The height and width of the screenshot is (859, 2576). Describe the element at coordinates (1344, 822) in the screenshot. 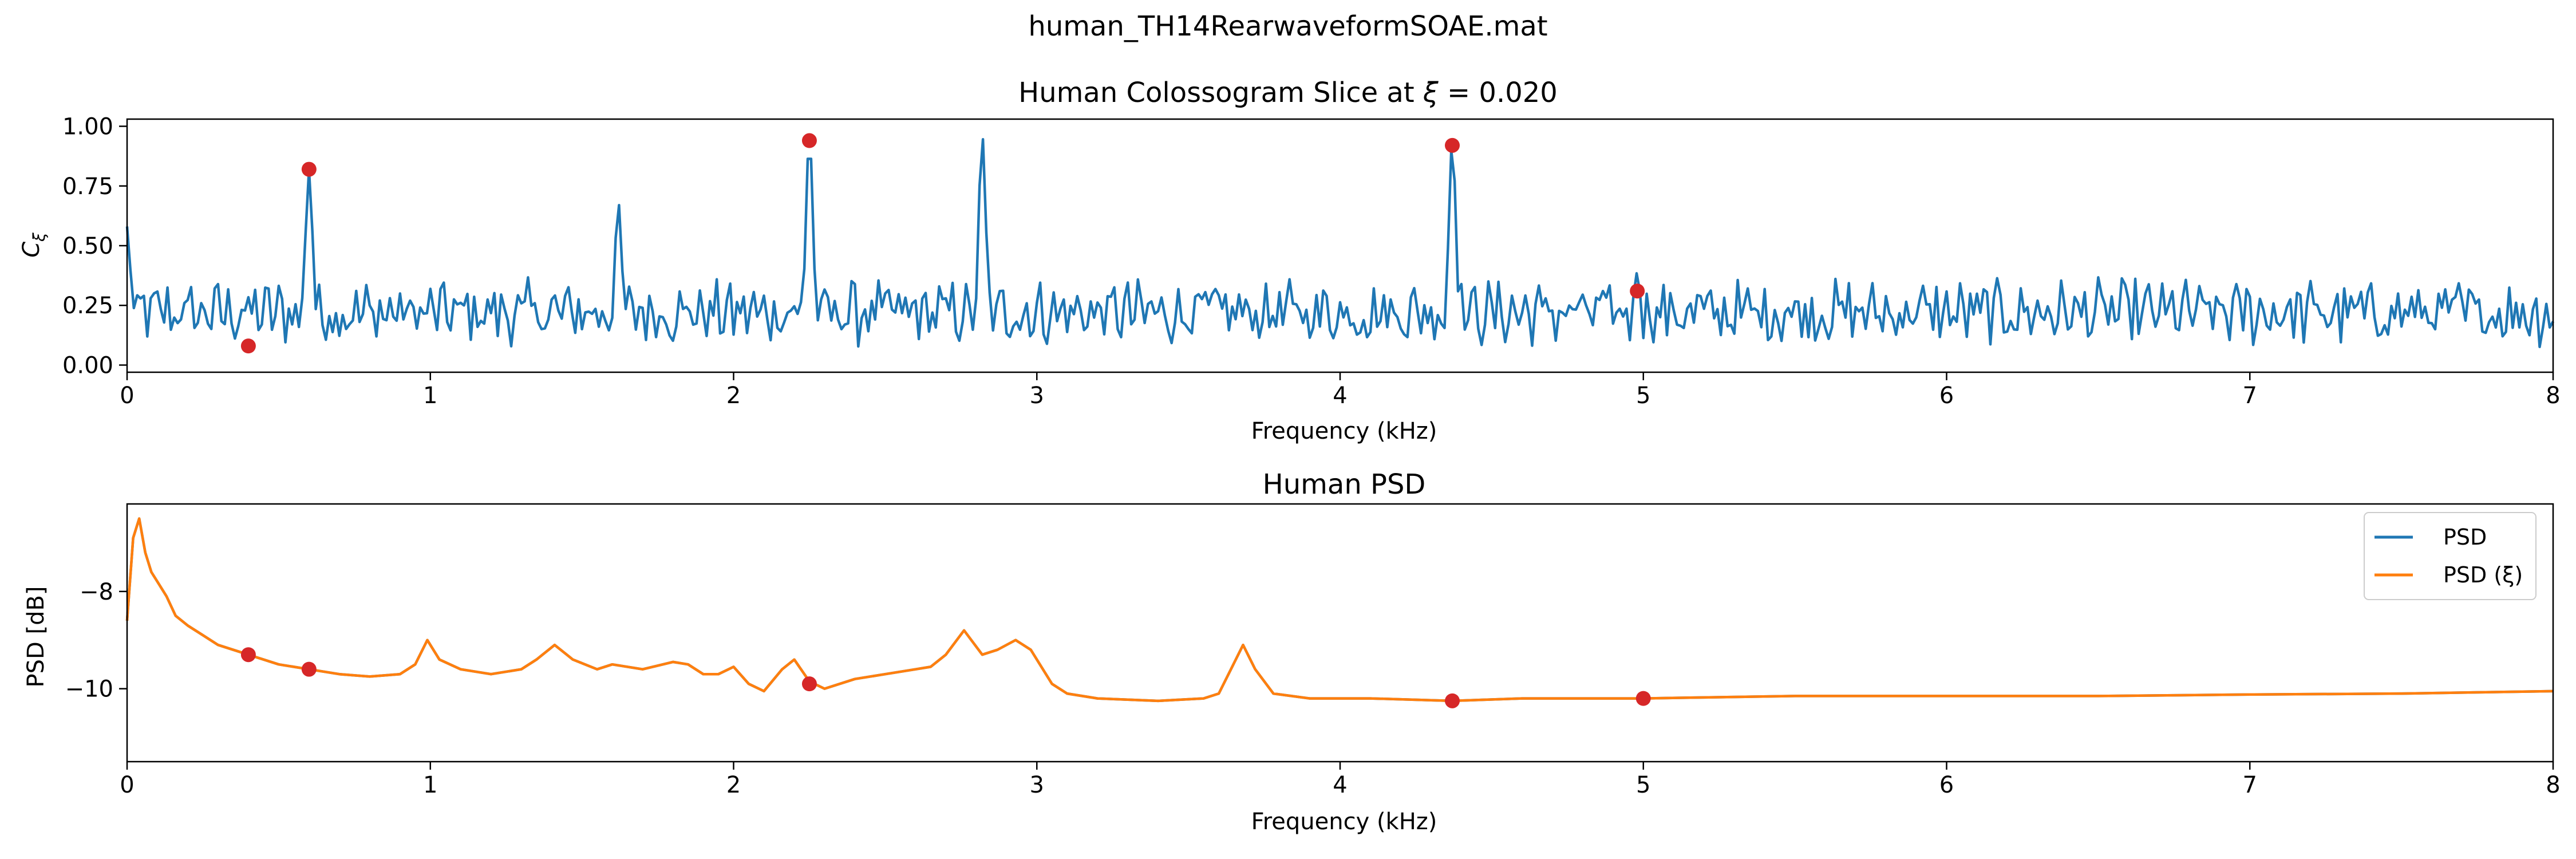

I see `psd-xlabel: Frequency (kHz)` at that location.